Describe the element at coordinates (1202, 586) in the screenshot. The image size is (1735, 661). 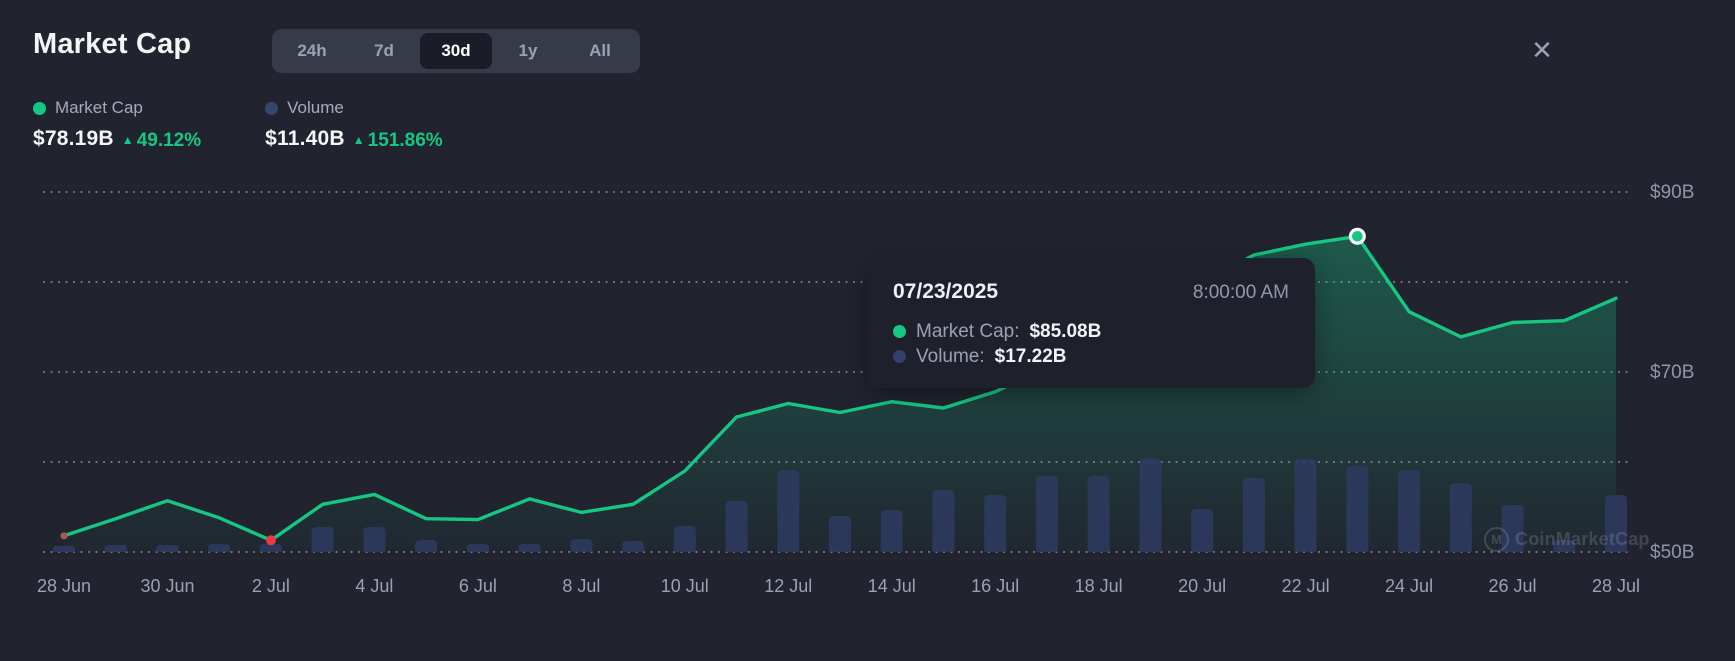
I see `x-axis-label-20-jul: 20 Jul` at that location.